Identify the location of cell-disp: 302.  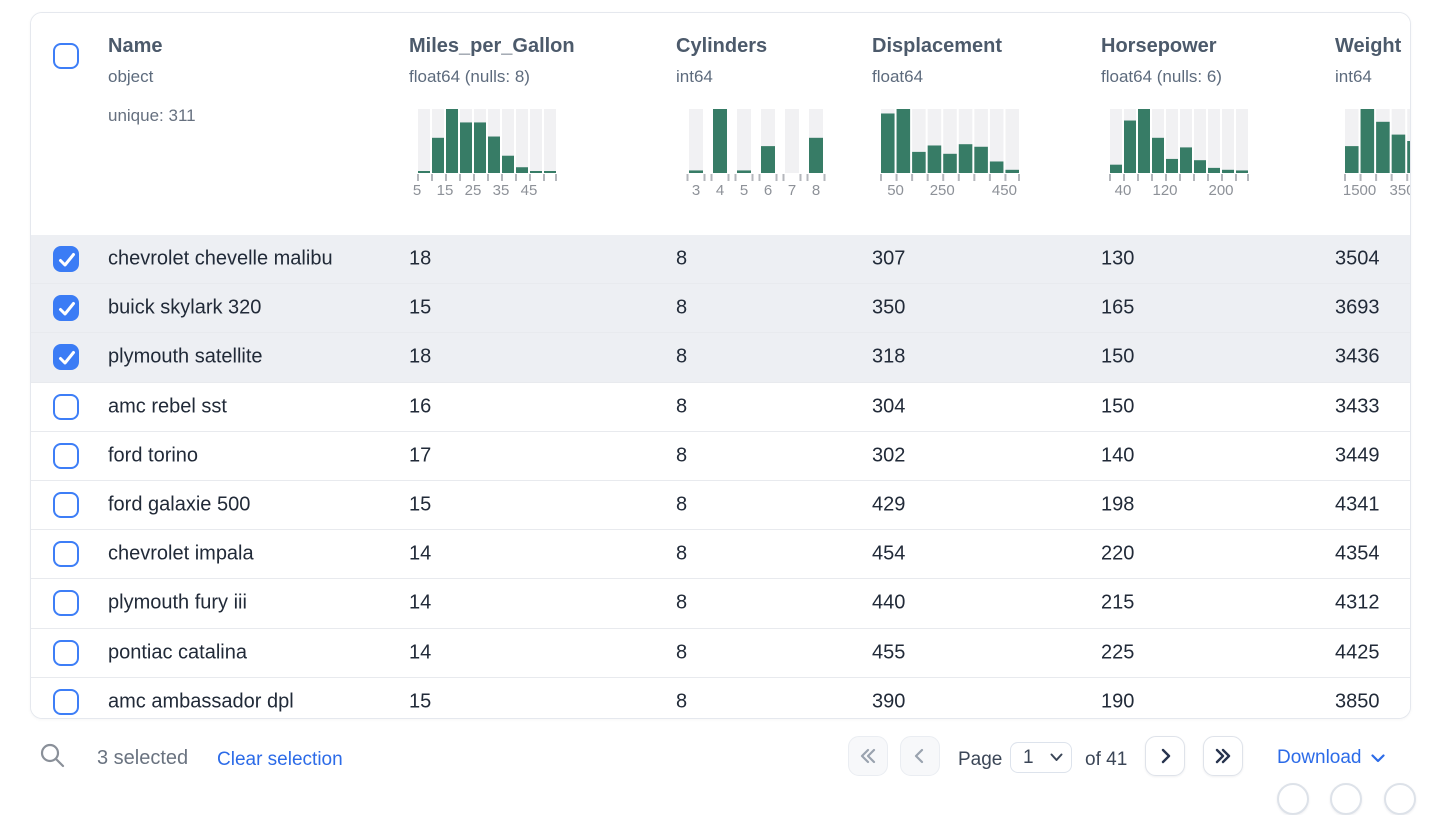
(889, 455).